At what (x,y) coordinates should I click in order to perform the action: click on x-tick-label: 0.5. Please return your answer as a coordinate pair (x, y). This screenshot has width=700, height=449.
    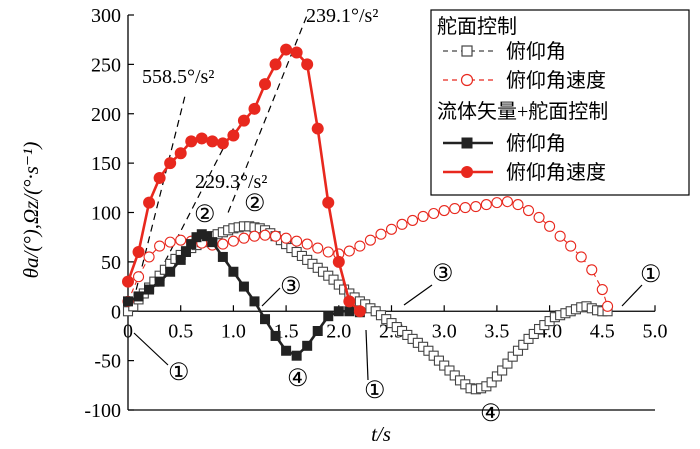
    Looking at the image, I should click on (180, 331).